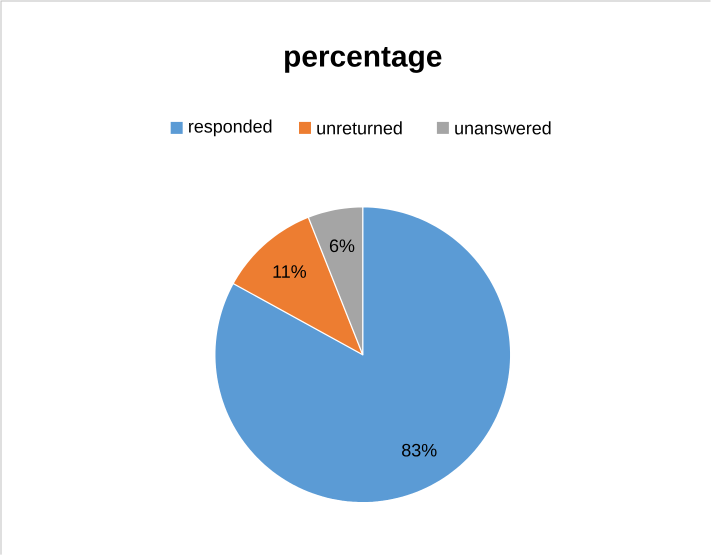 Image resolution: width=711 pixels, height=555 pixels. What do you see at coordinates (289, 271) in the screenshot?
I see `data-label: 11%` at bounding box center [289, 271].